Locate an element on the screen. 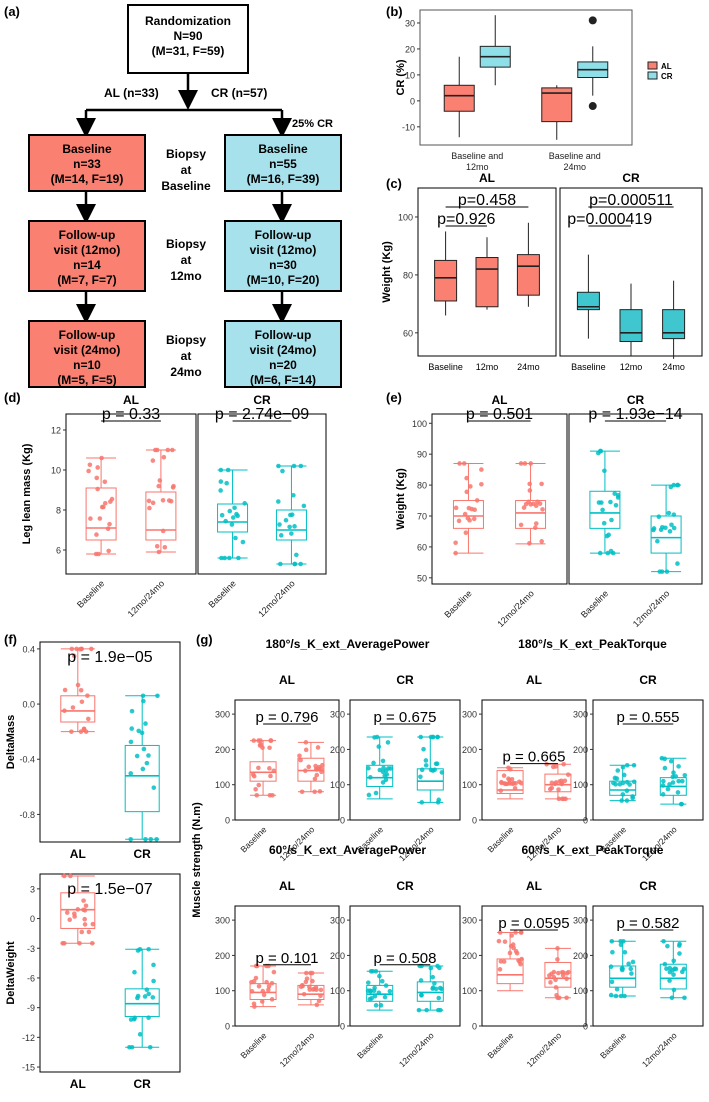  f2-pvalue: p = 1.5e−07 is located at coordinates (110, 889).